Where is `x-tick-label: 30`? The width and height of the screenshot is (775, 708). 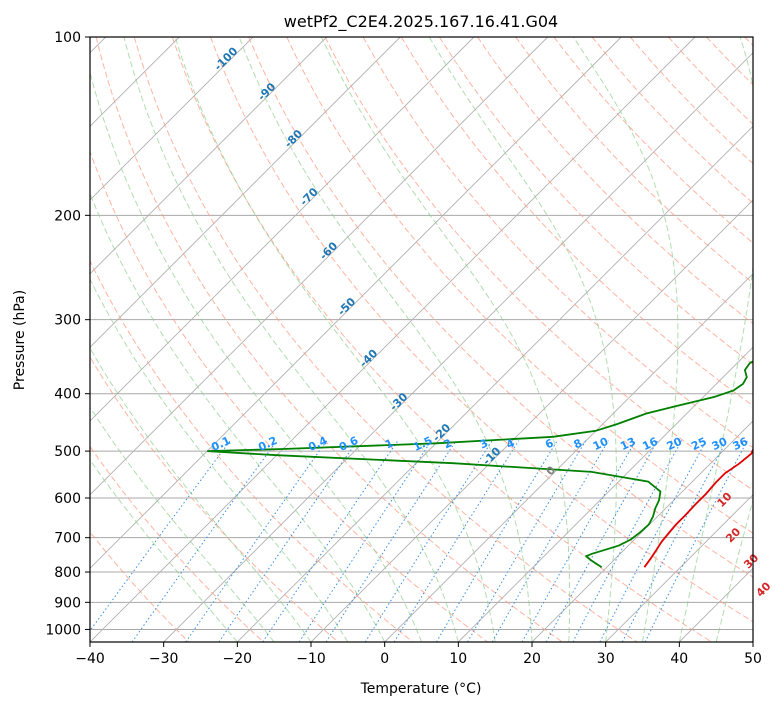 x-tick-label: 30 is located at coordinates (606, 659).